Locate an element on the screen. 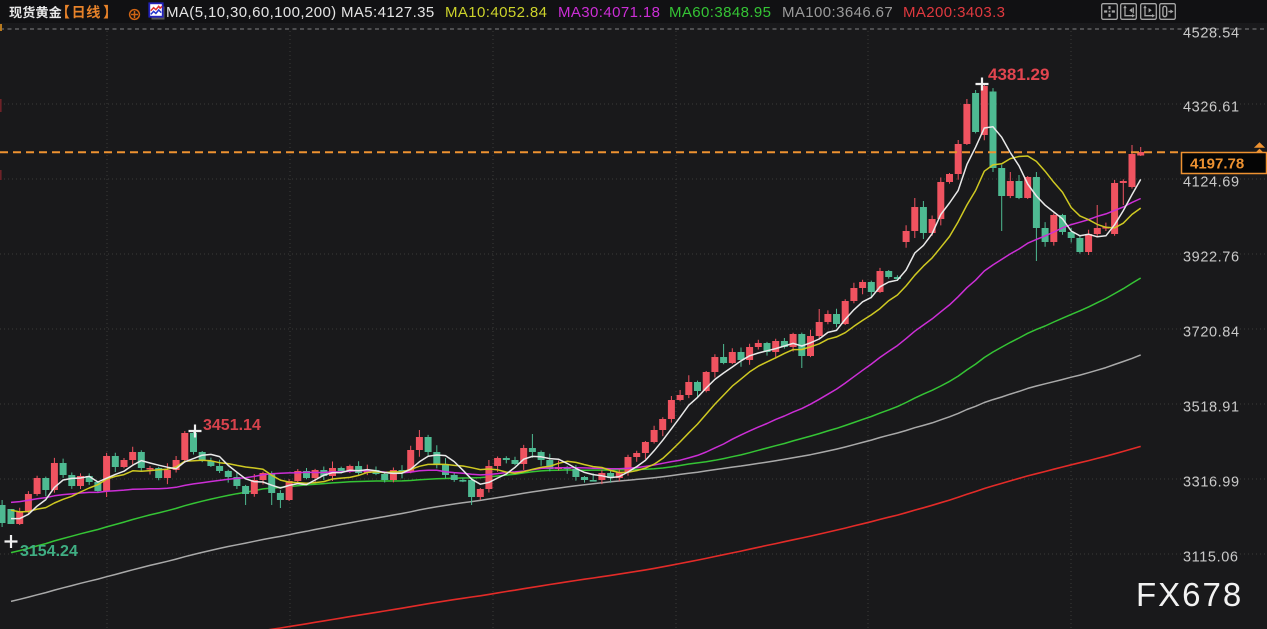 This screenshot has height=629, width=1267. svg-text: 3518.91 is located at coordinates (1211, 408).